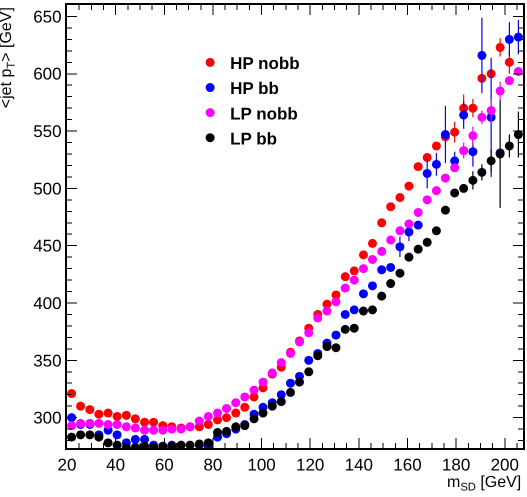 Image resolution: width=527 pixels, height=497 pixels. I want to click on y-tick-label: 350, so click(47, 360).